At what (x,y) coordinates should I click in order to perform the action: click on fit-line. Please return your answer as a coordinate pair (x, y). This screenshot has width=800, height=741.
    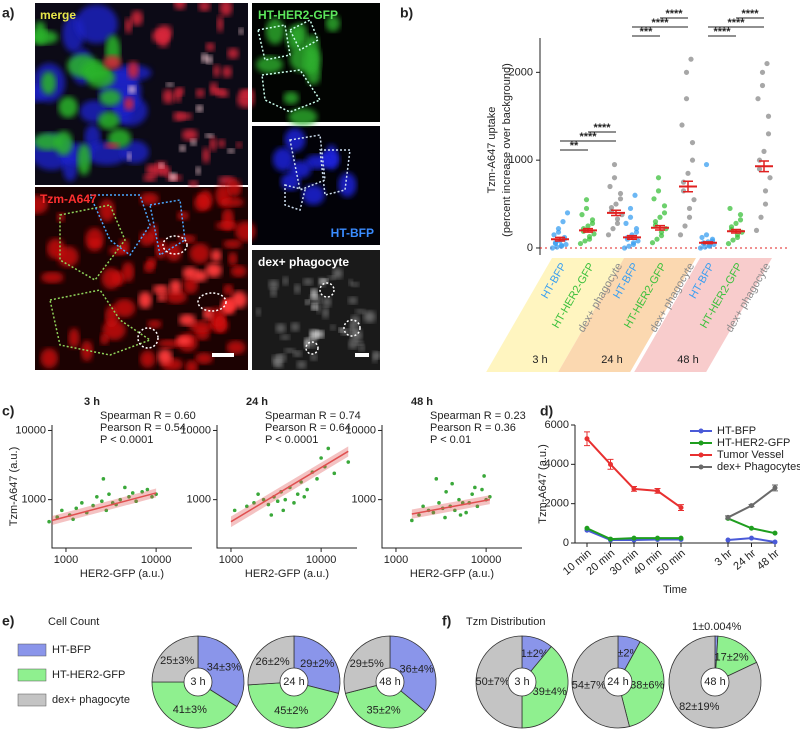
    Looking at the image, I should click on (289, 486).